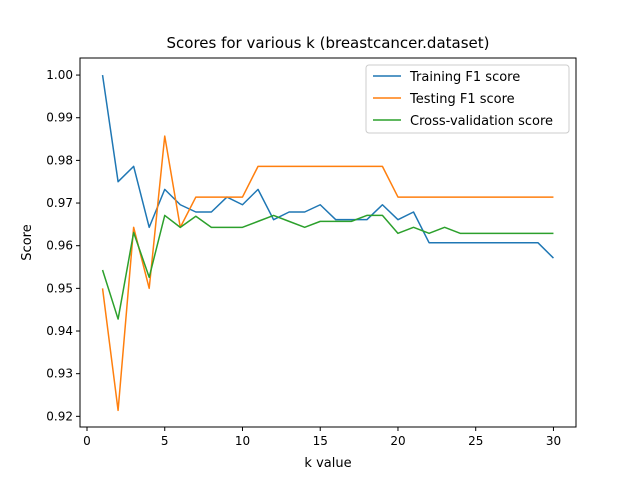  I want to click on y-tick-label: 1.00, so click(59, 75).